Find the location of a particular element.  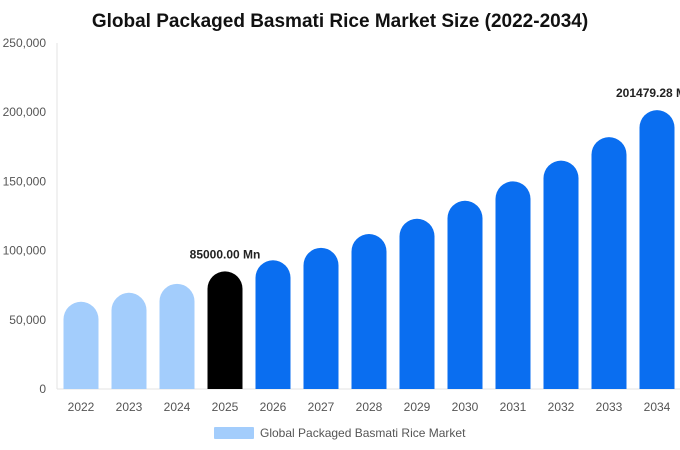

y-axis: 0 50,000 100,000 150,000 200,000 250,000 is located at coordinates (30, 216).